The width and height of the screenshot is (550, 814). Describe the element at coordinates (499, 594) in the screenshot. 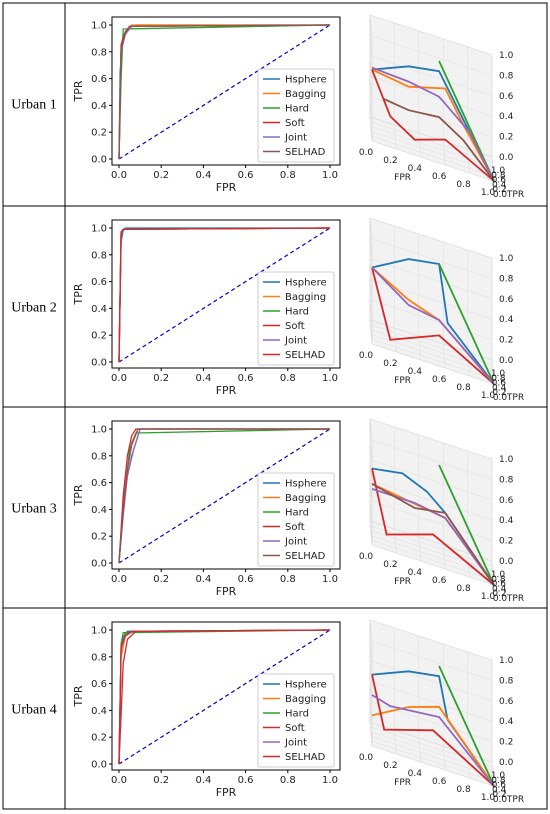

I see `tpr-tick-label: 0.2` at that location.